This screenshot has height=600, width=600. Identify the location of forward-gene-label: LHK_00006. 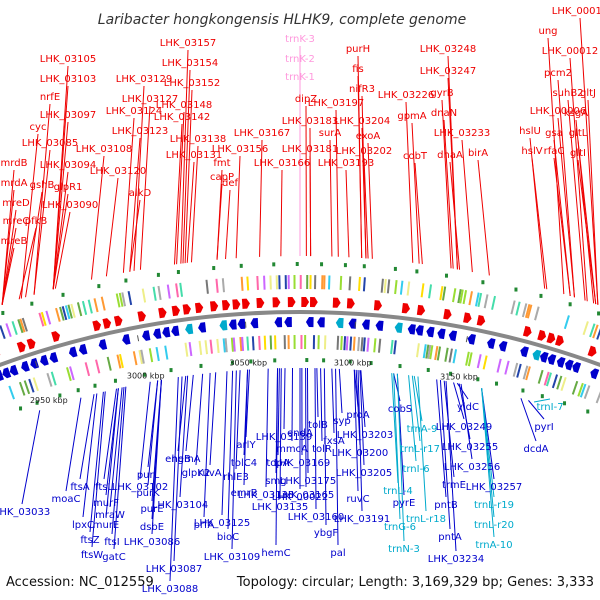
(558, 111).